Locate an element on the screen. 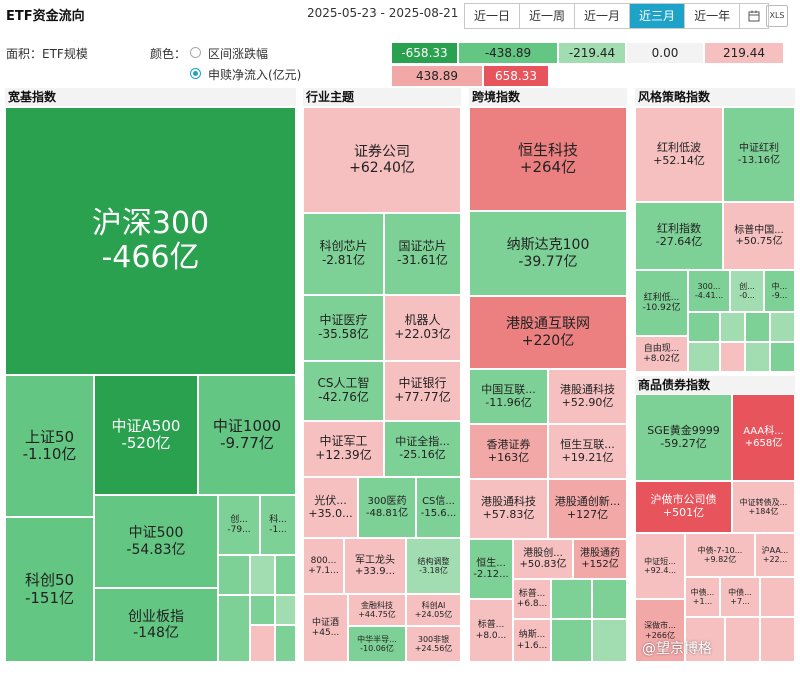  tile-ggtkj: 港股通科技 +52.90亿 is located at coordinates (587, 396).